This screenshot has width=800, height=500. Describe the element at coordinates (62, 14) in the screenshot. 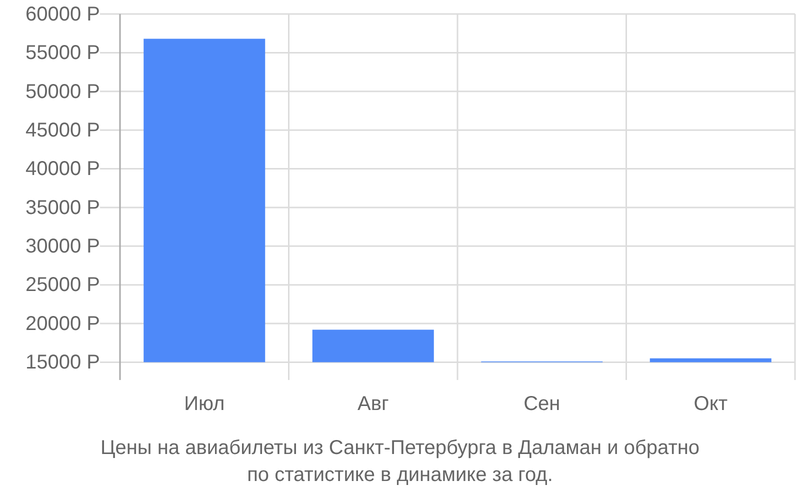

I see `y-tick-label: 60000 Р` at that location.